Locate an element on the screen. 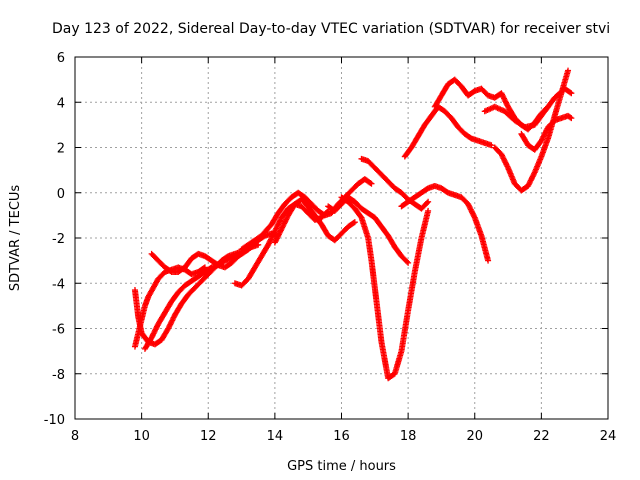 Image resolution: width=640 pixels, height=480 pixels. y-tick-label: 4 is located at coordinates (61, 103).